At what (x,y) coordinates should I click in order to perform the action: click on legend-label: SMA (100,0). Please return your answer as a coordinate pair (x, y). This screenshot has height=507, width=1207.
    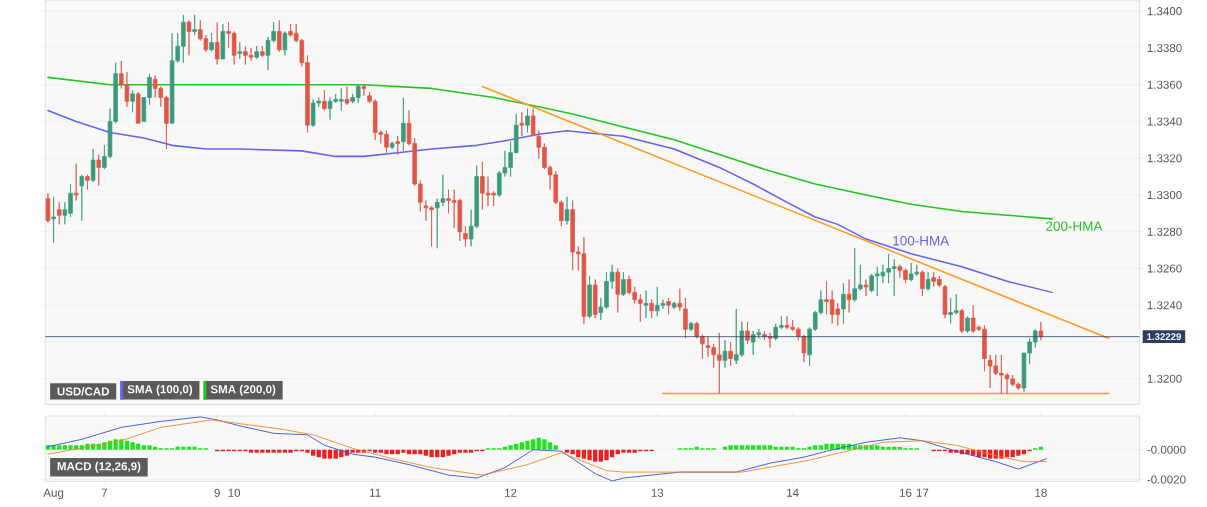
    Looking at the image, I should click on (160, 390).